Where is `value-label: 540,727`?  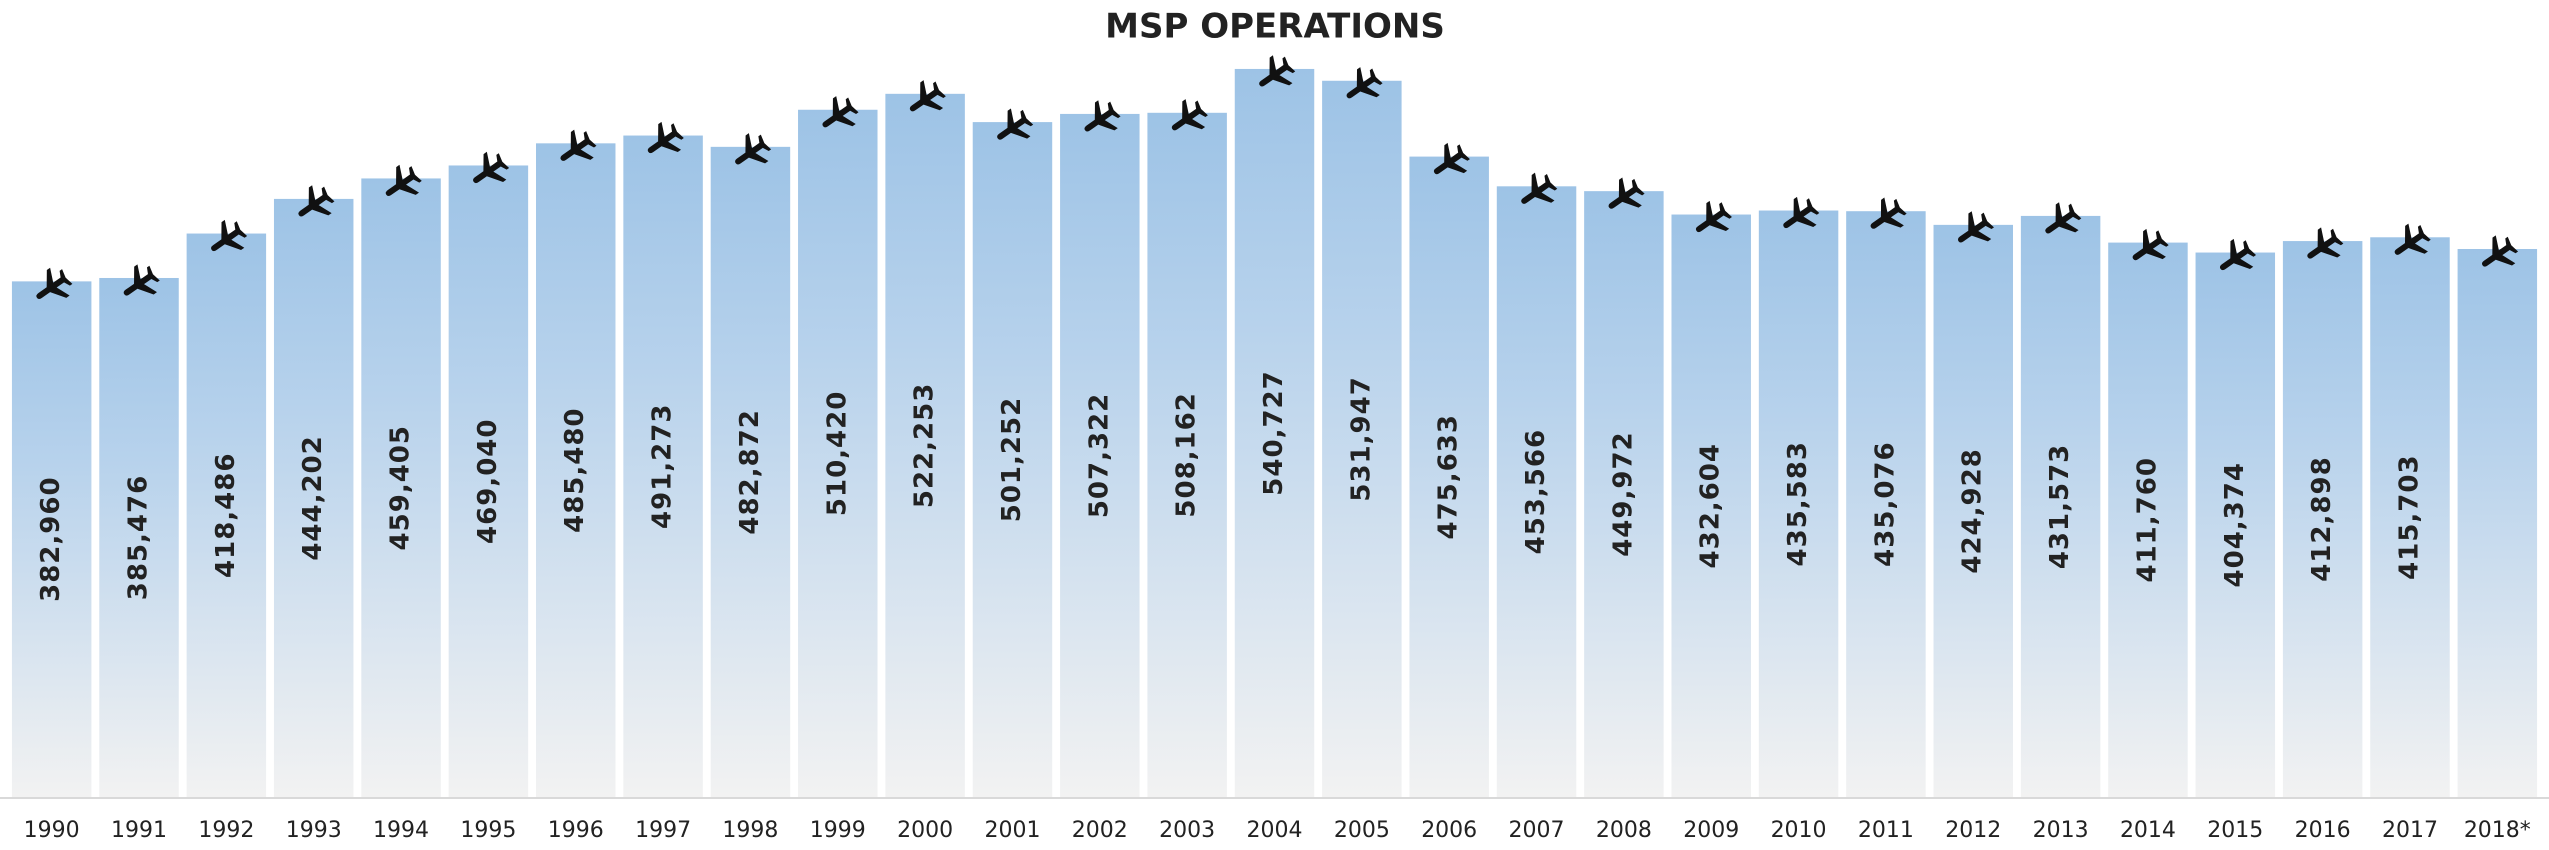 value-label: 540,727 is located at coordinates (1274, 432).